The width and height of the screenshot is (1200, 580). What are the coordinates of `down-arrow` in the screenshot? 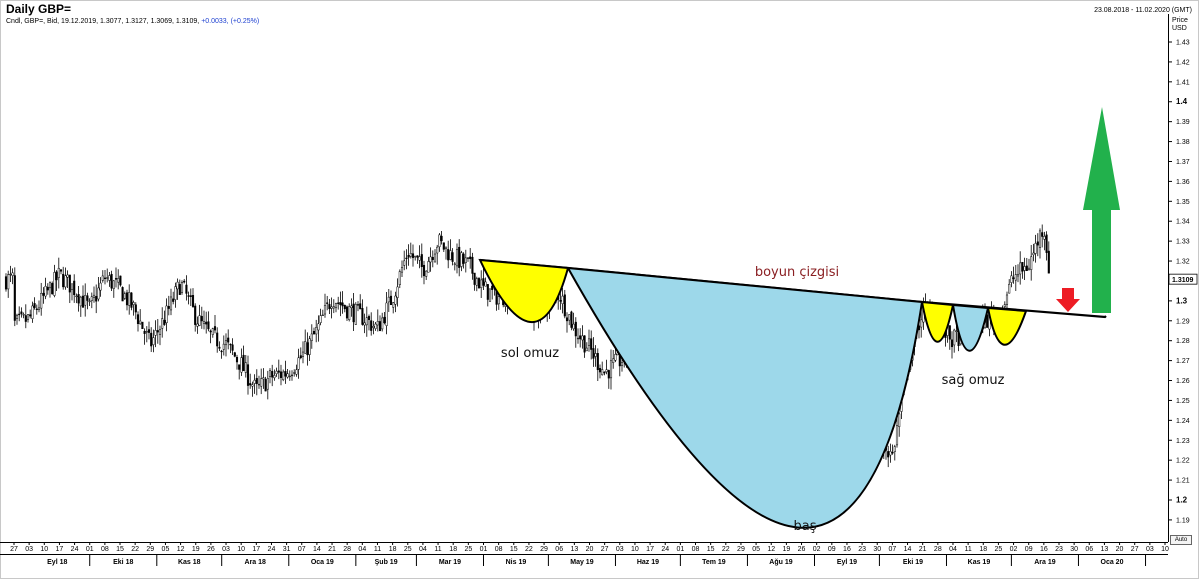 It's located at (1068, 300).